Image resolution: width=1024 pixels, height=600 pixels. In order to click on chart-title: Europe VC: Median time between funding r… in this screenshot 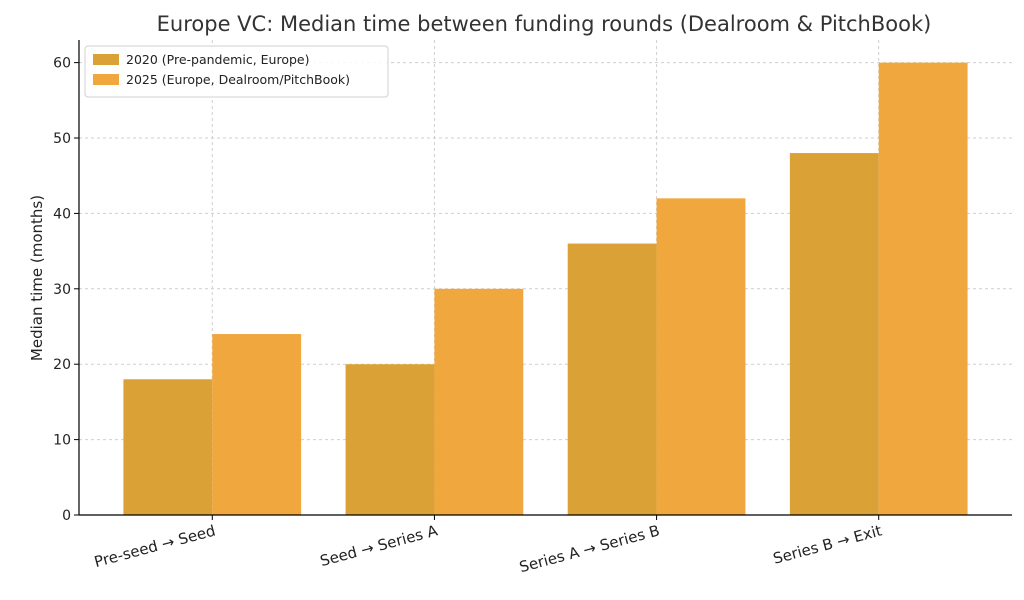, I will do `click(544, 24)`.